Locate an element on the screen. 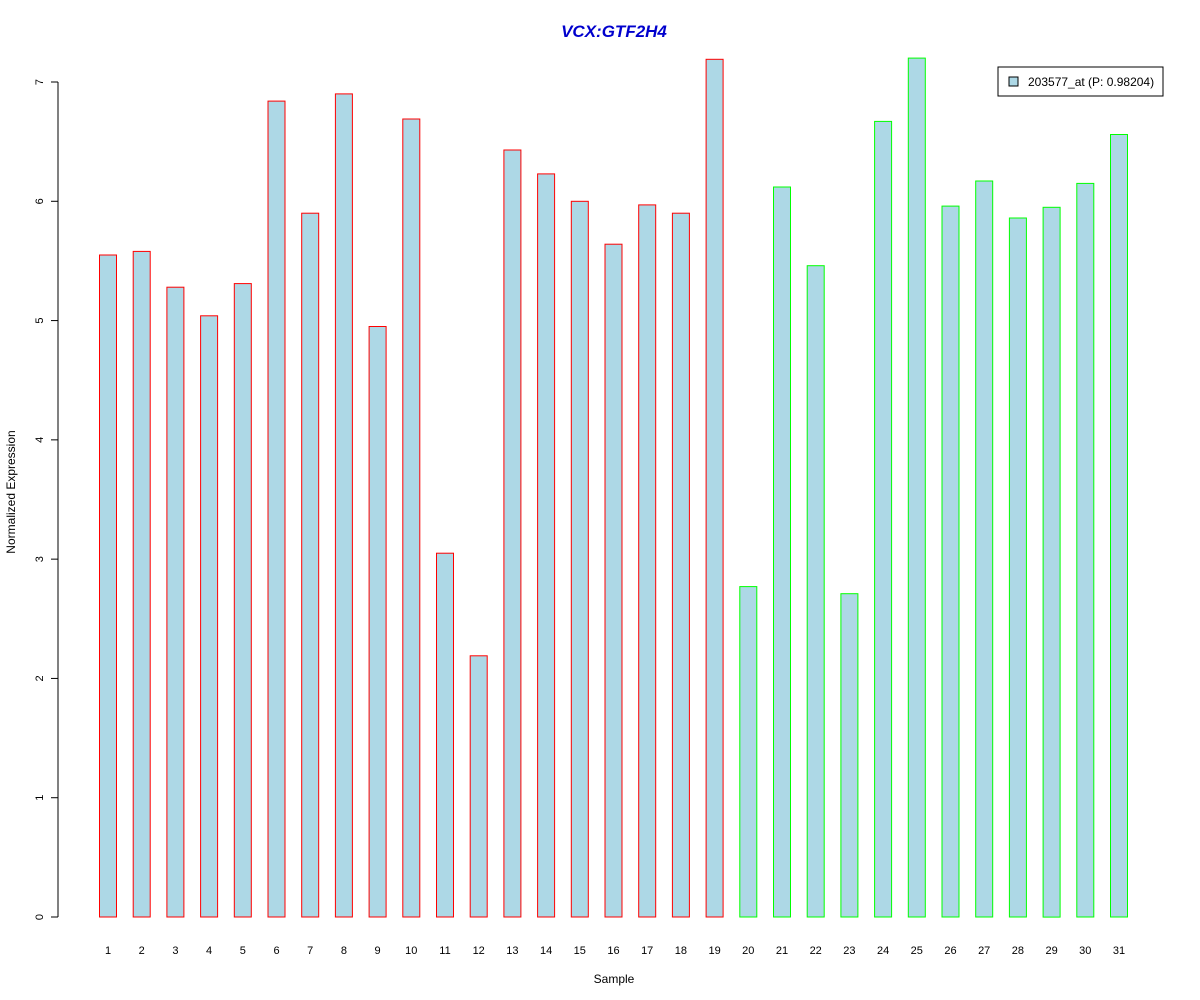  x-tick-label: 14 is located at coordinates (546, 951).